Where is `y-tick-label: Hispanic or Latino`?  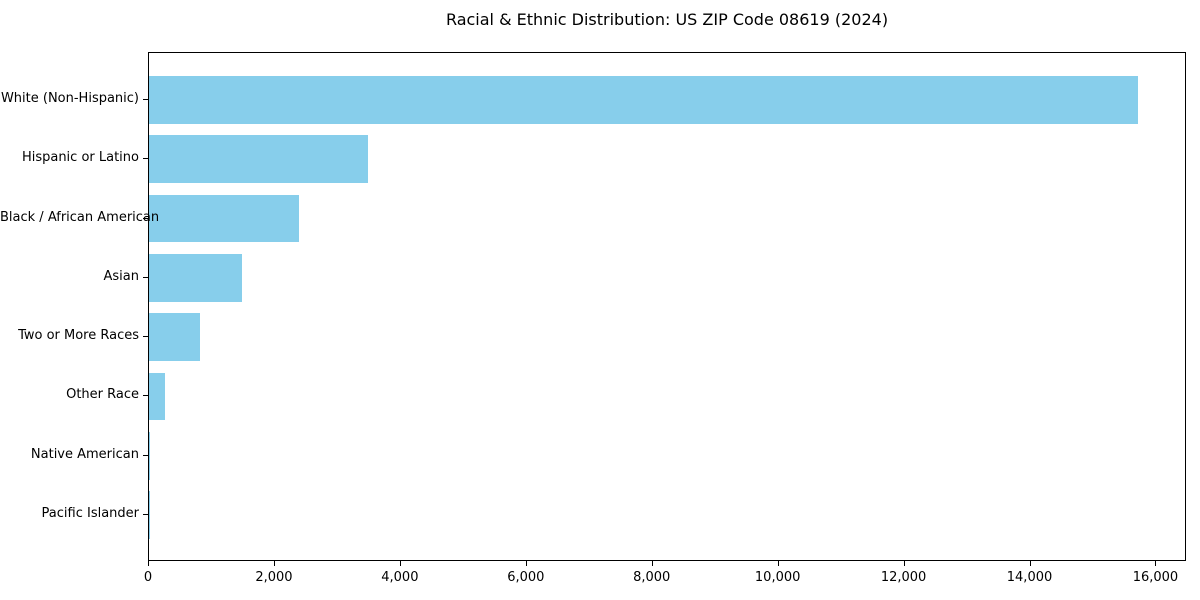
y-tick-label: Hispanic or Latino is located at coordinates (80, 158).